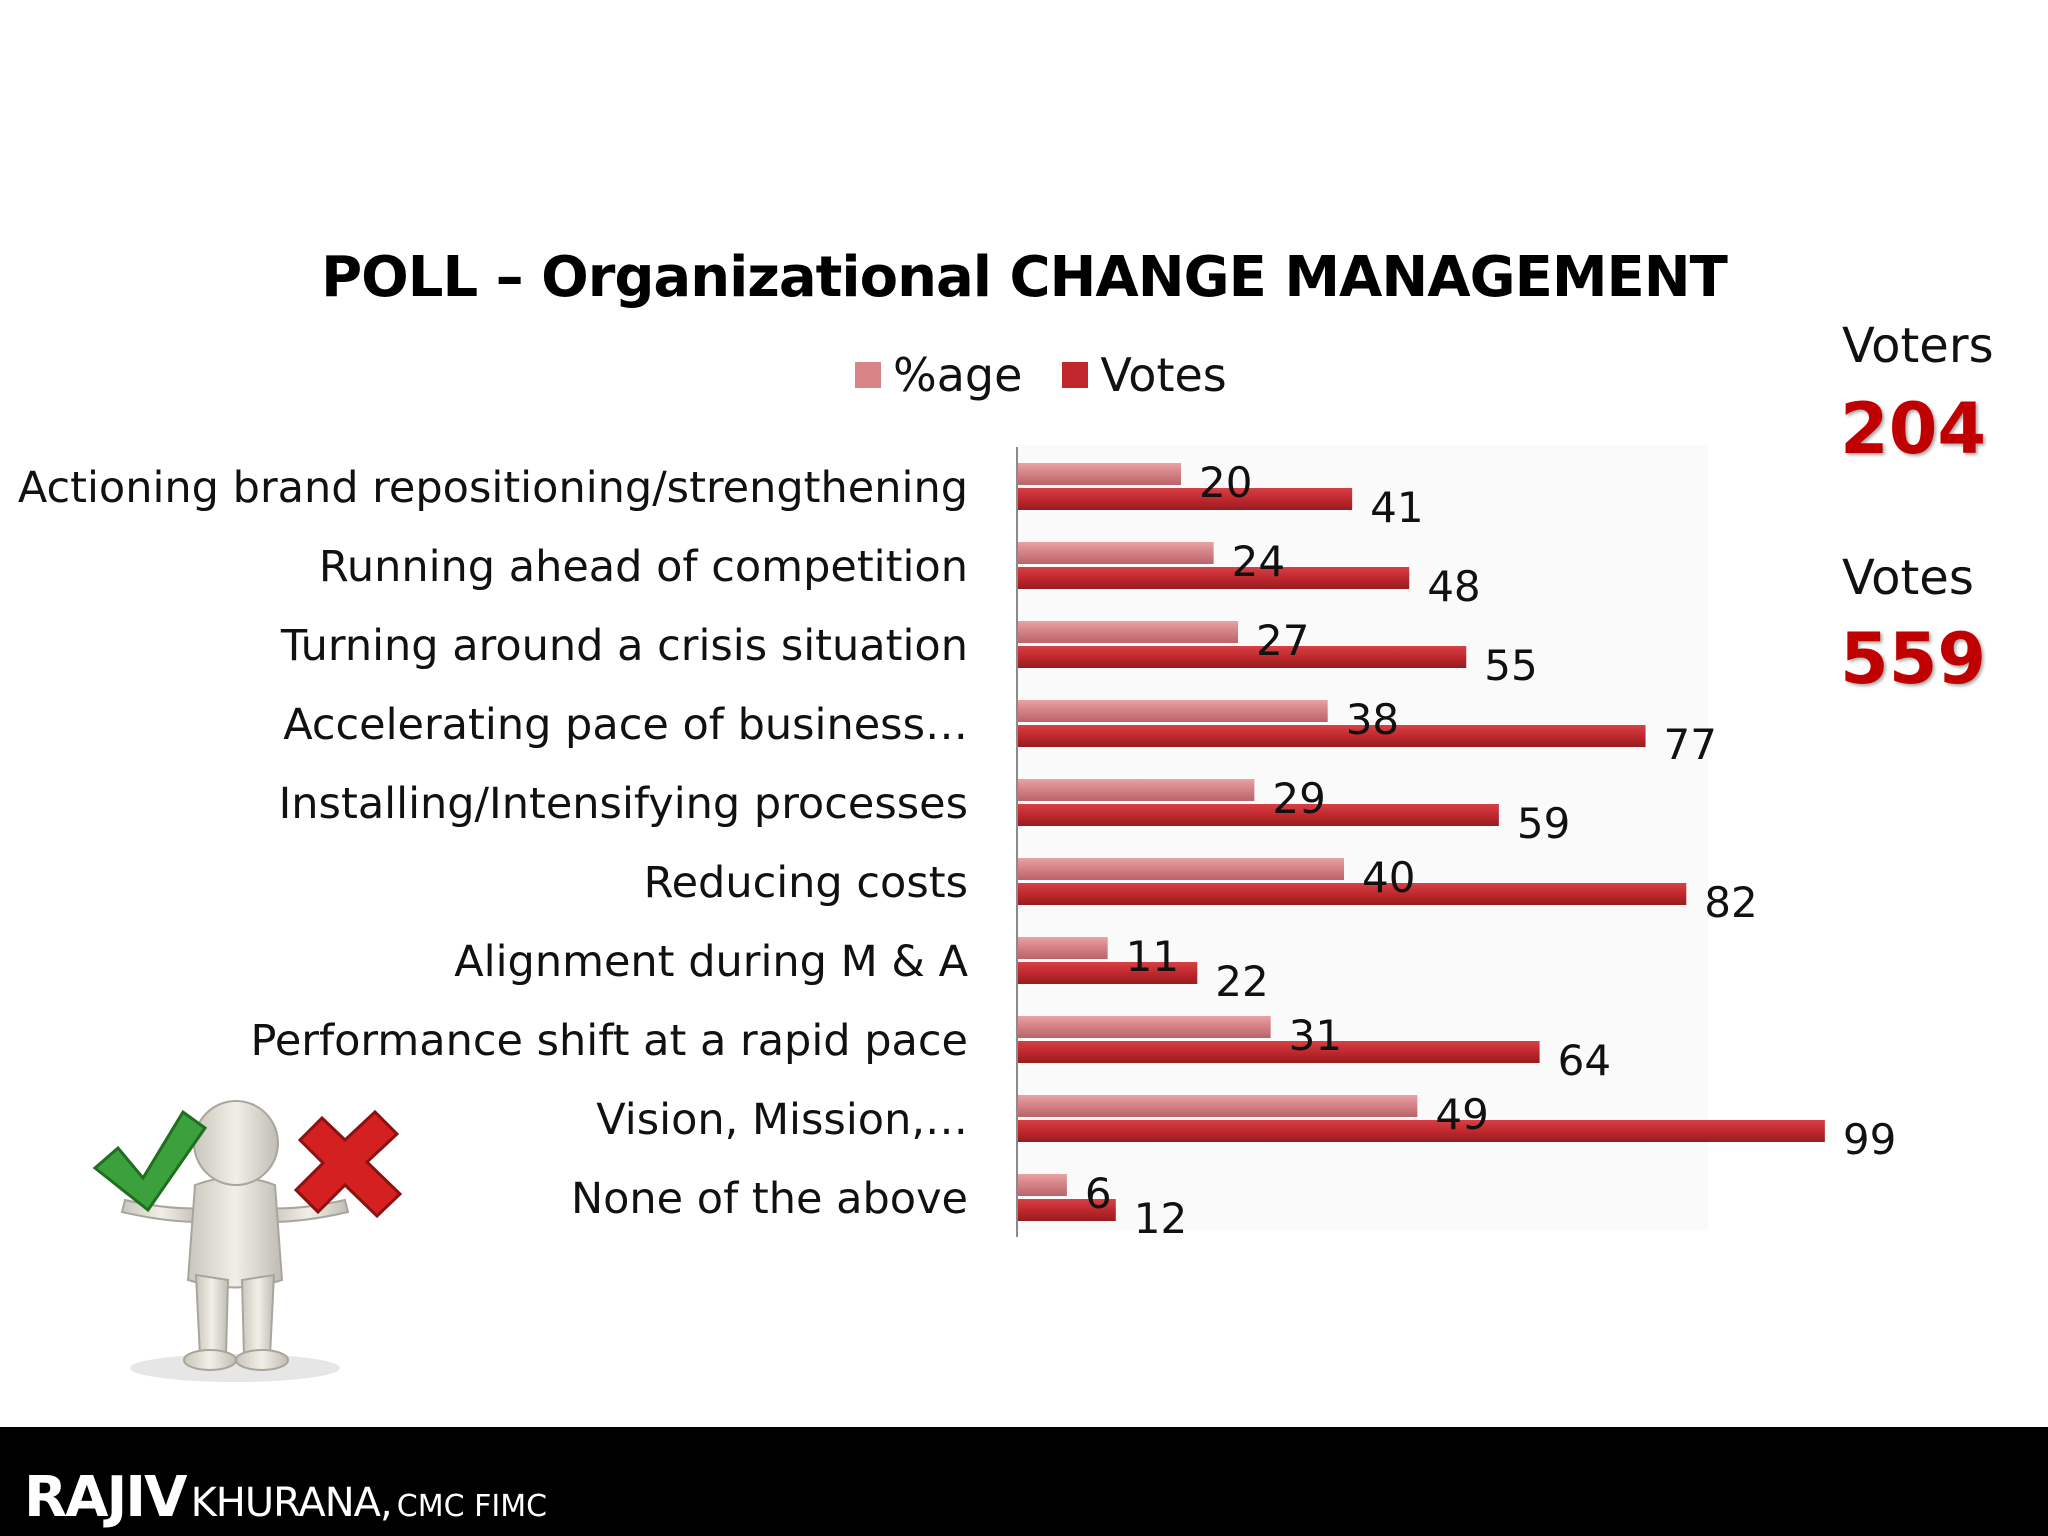 The height and width of the screenshot is (1536, 2048). What do you see at coordinates (623, 804) in the screenshot?
I see `category-label-4: Installing/Intensifying processes` at bounding box center [623, 804].